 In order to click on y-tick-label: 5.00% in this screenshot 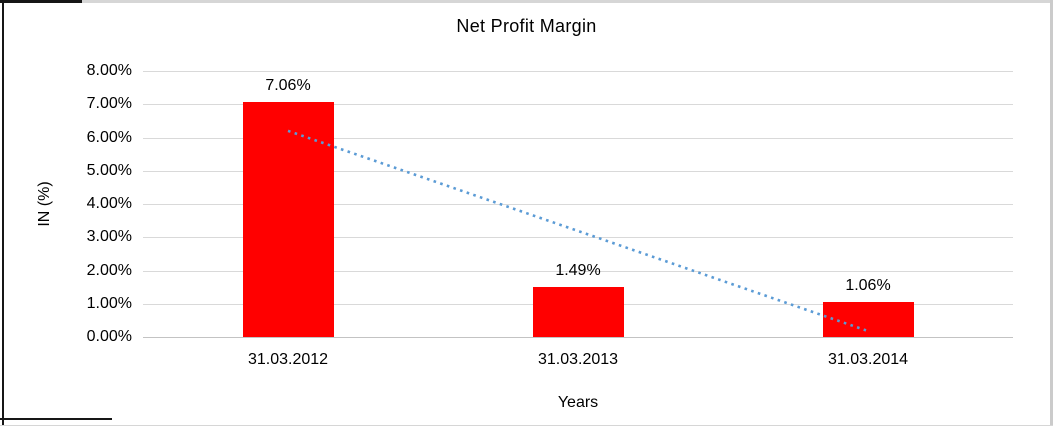, I will do `click(109, 170)`.